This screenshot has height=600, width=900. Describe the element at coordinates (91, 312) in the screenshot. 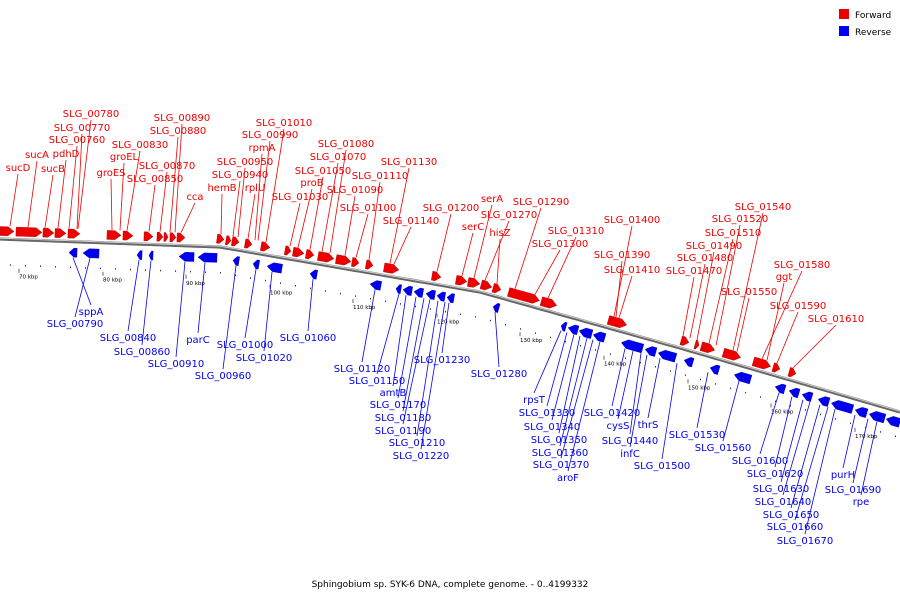

I see `reverse-gene-label: sppA` at that location.